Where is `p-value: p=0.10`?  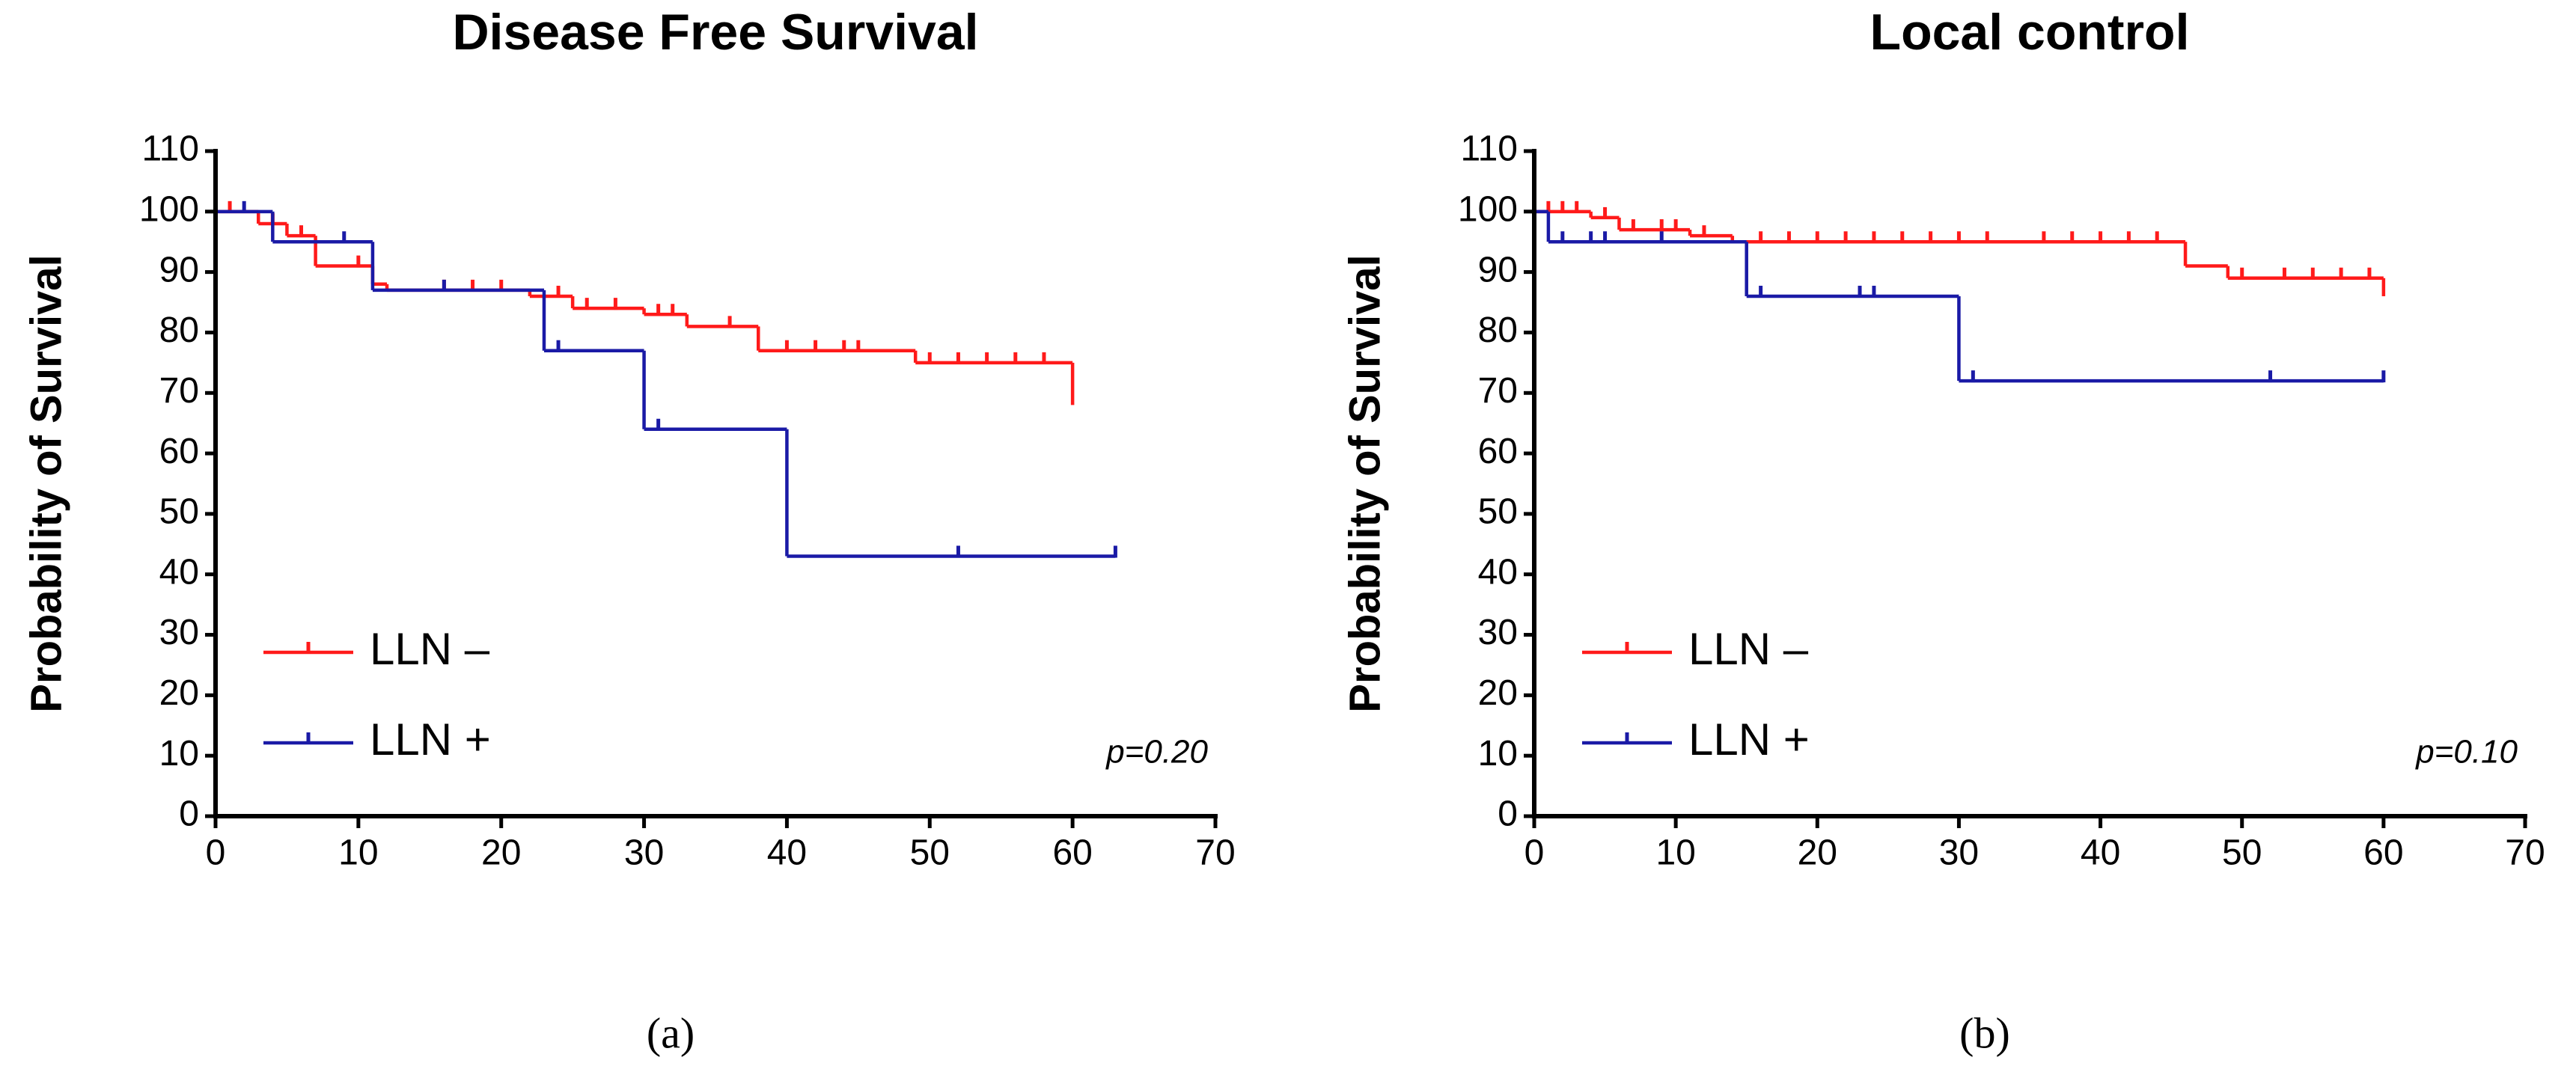
p-value: p=0.10 is located at coordinates (2466, 752).